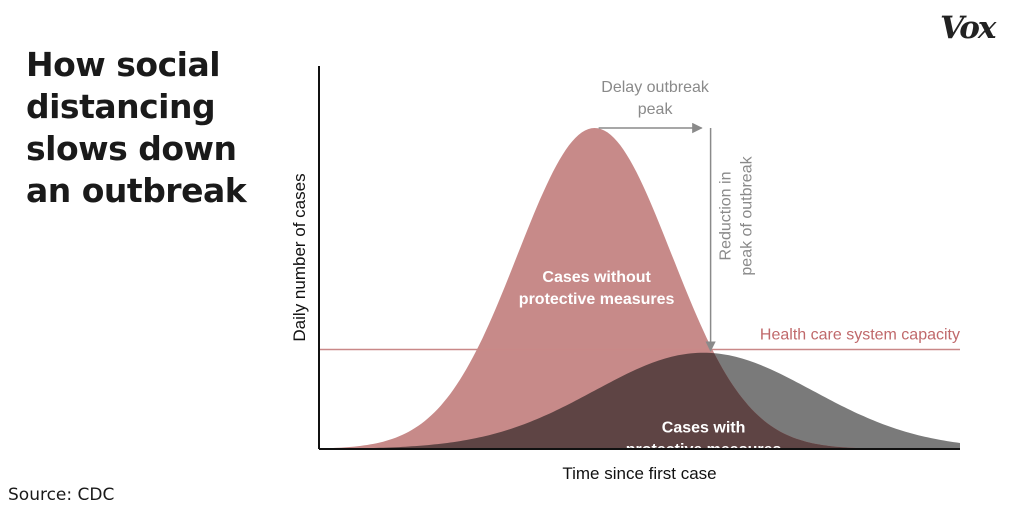 The height and width of the screenshot is (512, 1024). I want to click on reduction-label: Reduction in peak of outbreak, so click(737, 215).